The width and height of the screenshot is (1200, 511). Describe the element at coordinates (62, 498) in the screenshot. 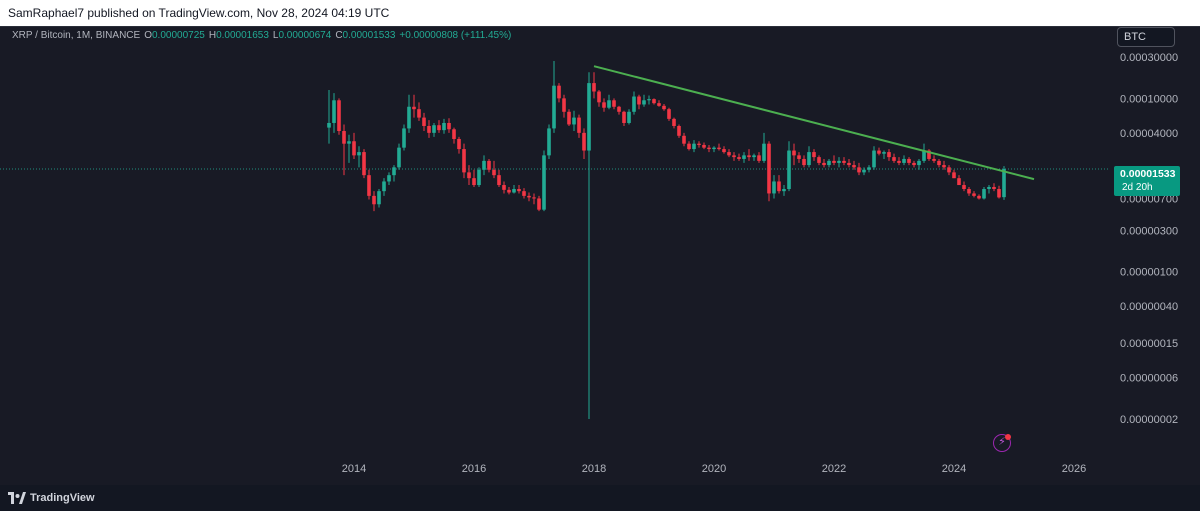

I see `brand-name: TradingView` at that location.